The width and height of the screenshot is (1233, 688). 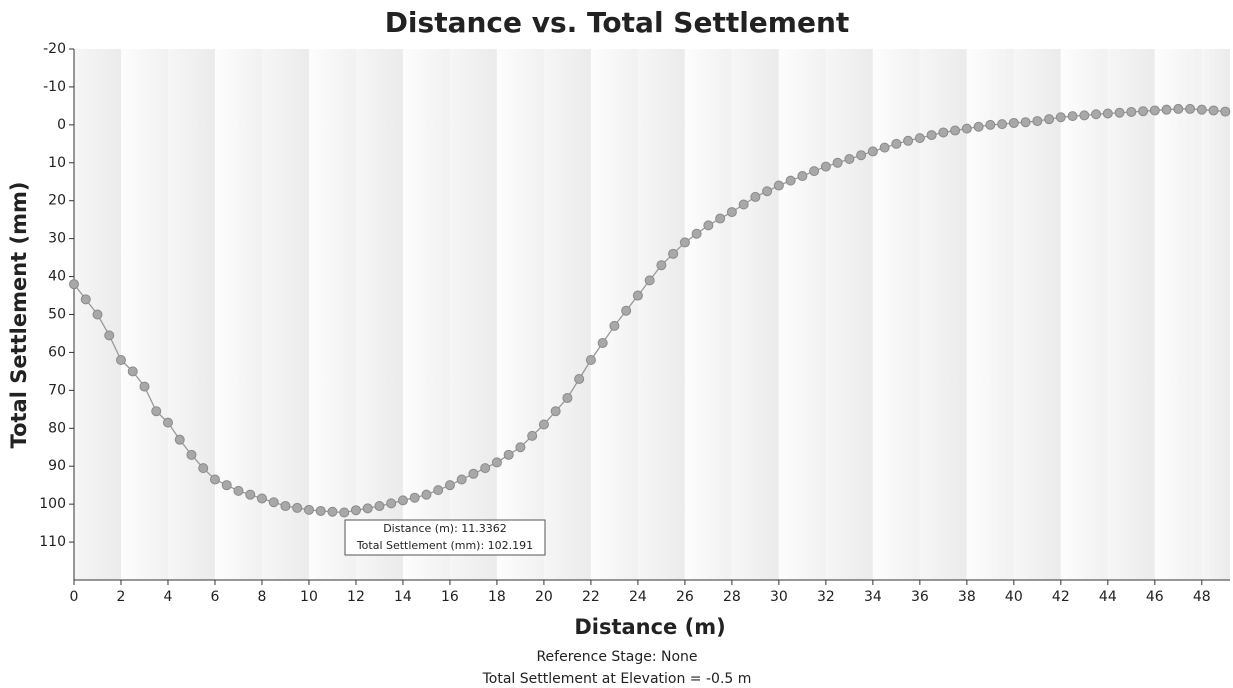 What do you see at coordinates (617, 679) in the screenshot?
I see `note: Total Settlement at Elevation = -0.5 m` at bounding box center [617, 679].